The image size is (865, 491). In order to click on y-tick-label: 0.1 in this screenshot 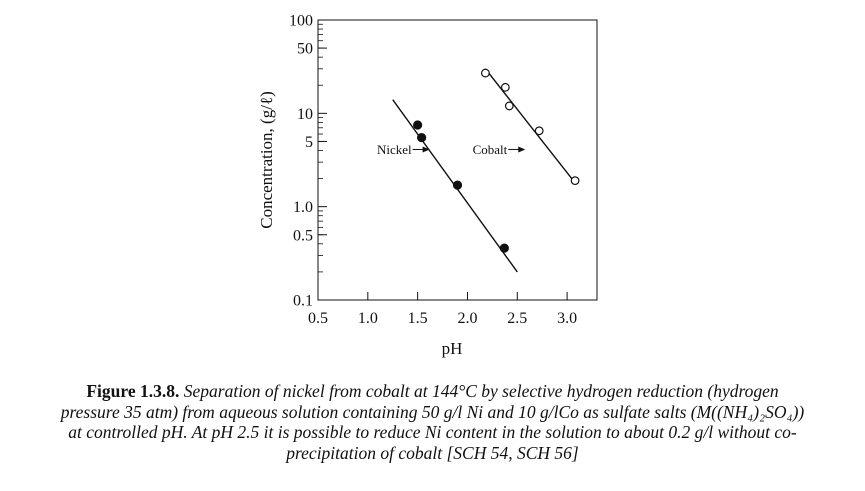, I will do `click(303, 301)`.